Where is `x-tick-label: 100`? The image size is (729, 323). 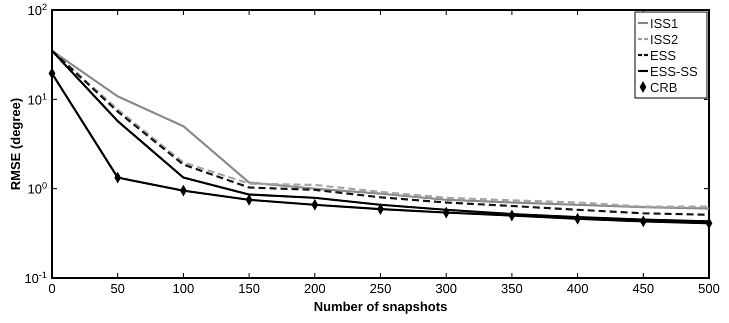
x-tick-label: 100 is located at coordinates (183, 288).